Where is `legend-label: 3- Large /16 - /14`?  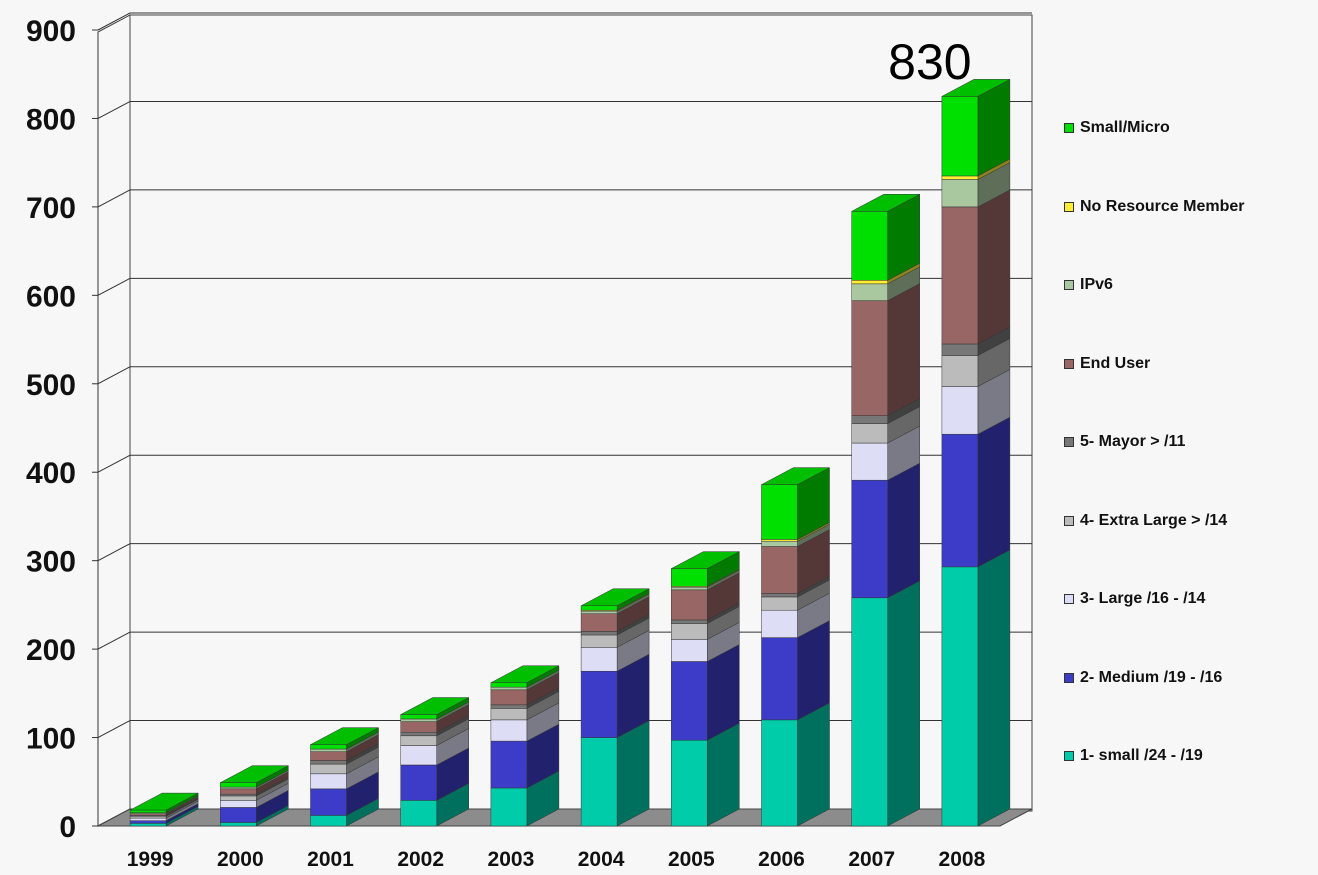
legend-label: 3- Large /16 - /14 is located at coordinates (1143, 598).